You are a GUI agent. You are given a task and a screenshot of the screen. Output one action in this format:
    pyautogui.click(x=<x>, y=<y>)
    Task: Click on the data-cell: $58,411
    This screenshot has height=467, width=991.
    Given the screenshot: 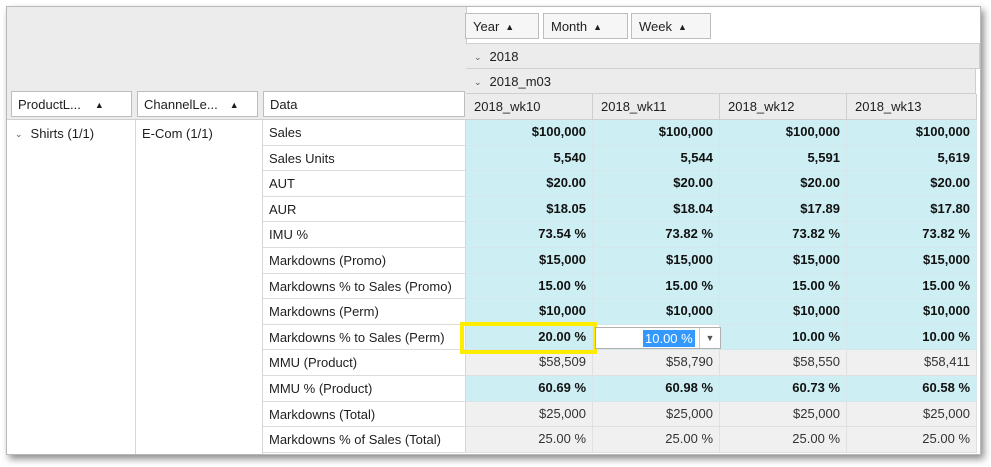 What is the action you would take?
    pyautogui.click(x=912, y=363)
    